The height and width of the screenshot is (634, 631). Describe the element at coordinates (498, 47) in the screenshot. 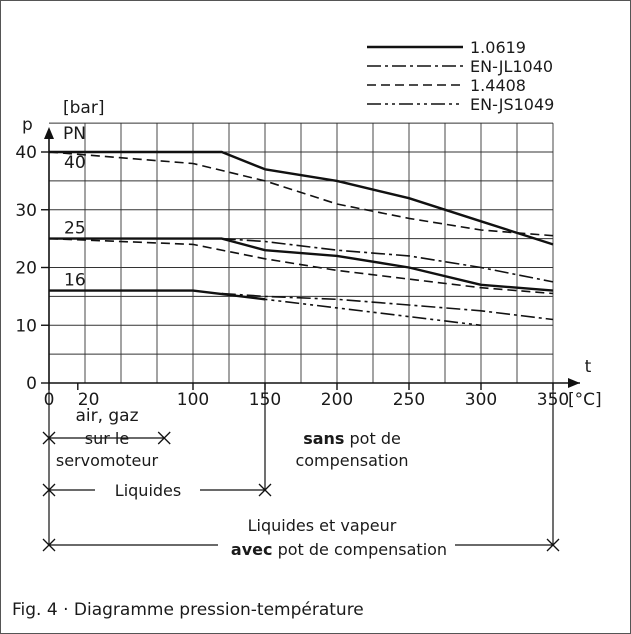

I see `legend-label: 1.0619` at that location.